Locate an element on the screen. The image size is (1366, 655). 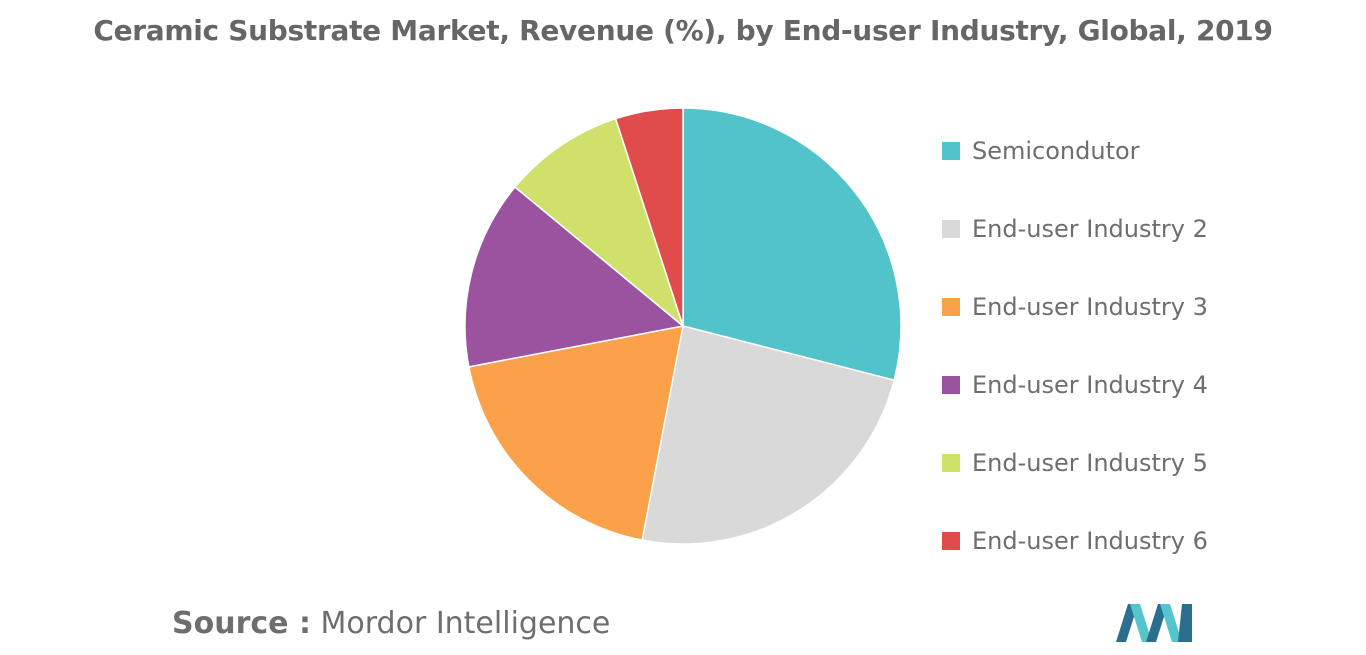
source-credit: Source : Mordor Intelligence is located at coordinates (391, 623).